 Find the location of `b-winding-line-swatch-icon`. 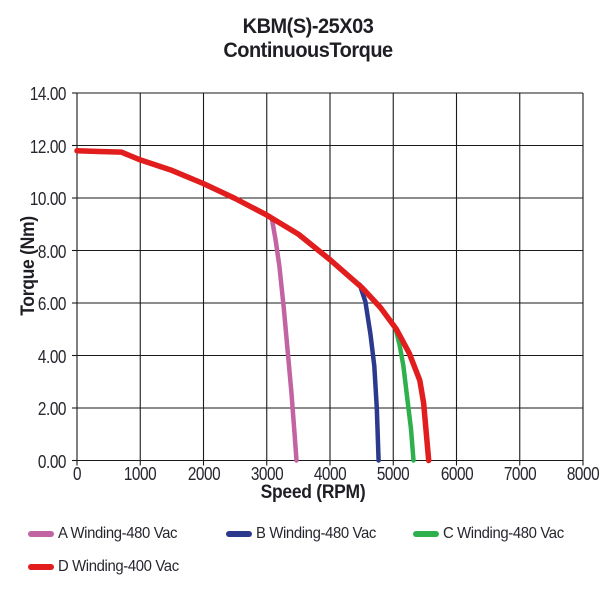

b-winding-line-swatch-icon is located at coordinates (239, 534).